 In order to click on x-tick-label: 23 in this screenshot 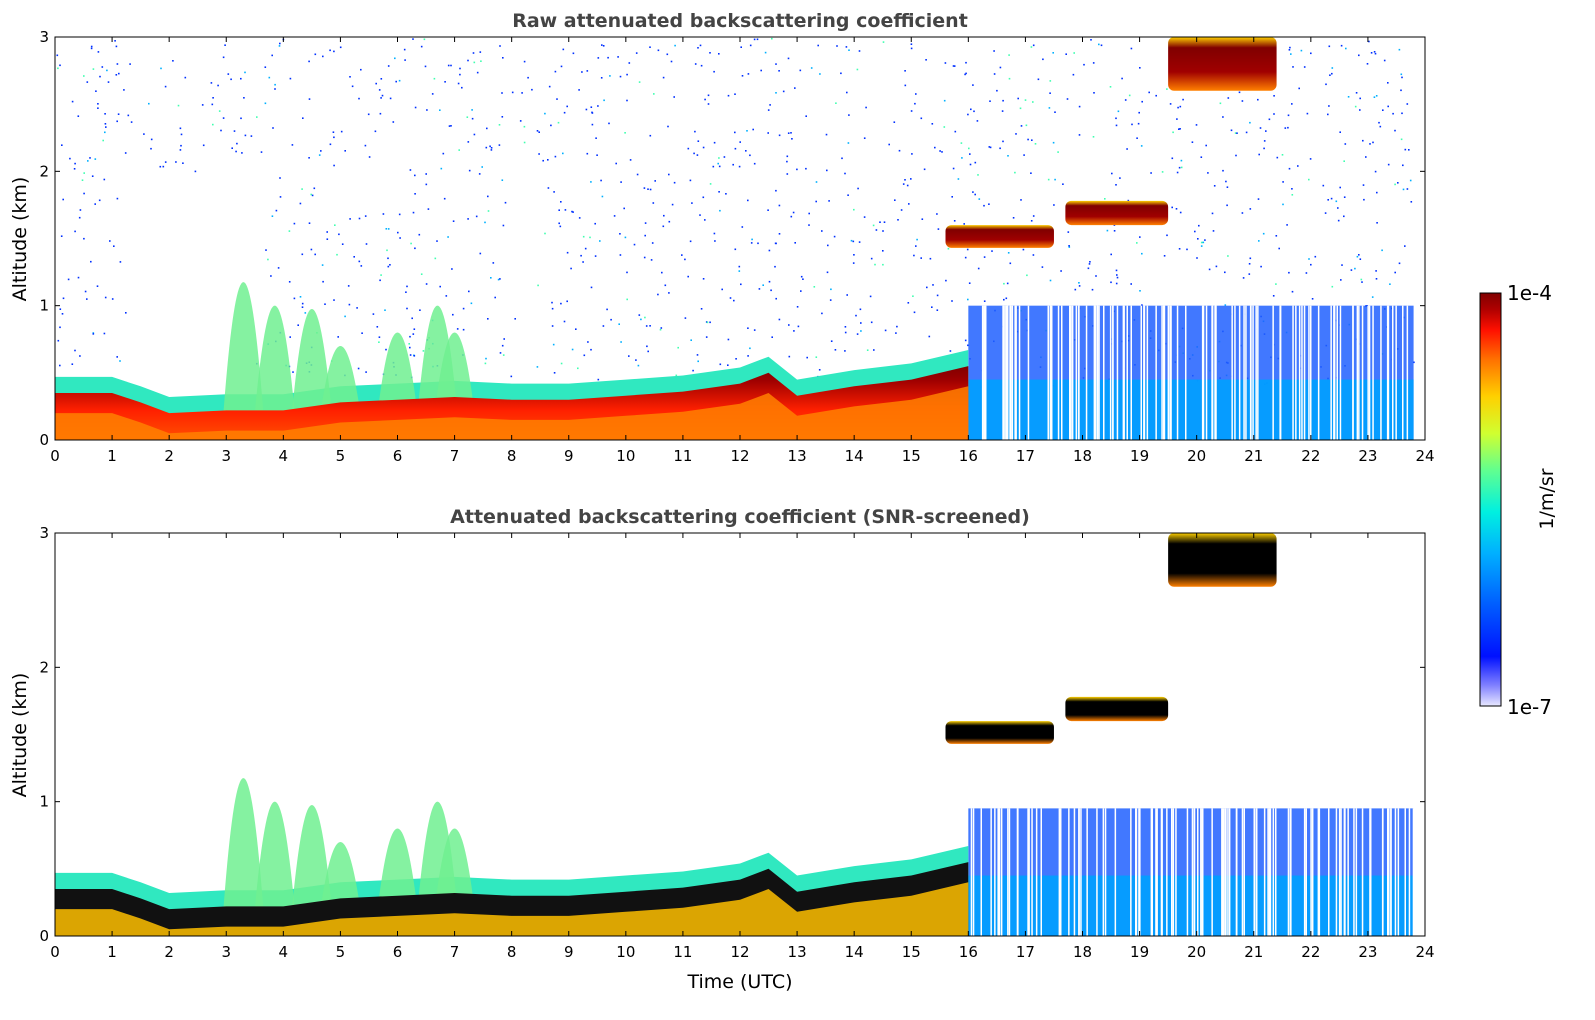, I will do `click(1367, 456)`.